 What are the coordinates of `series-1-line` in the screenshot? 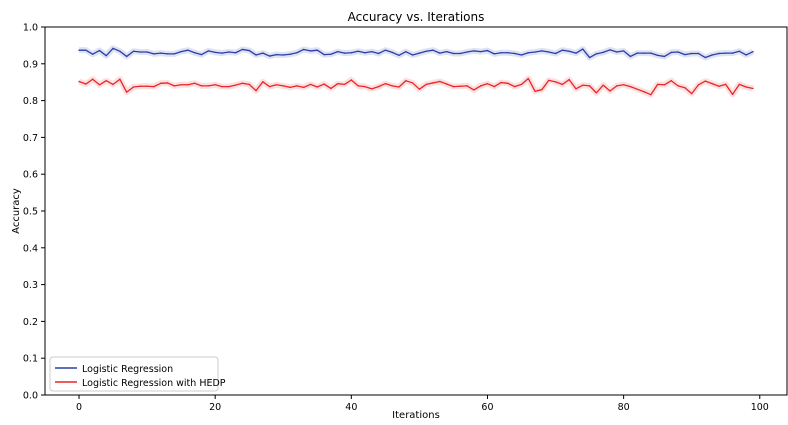 It's located at (416, 86).